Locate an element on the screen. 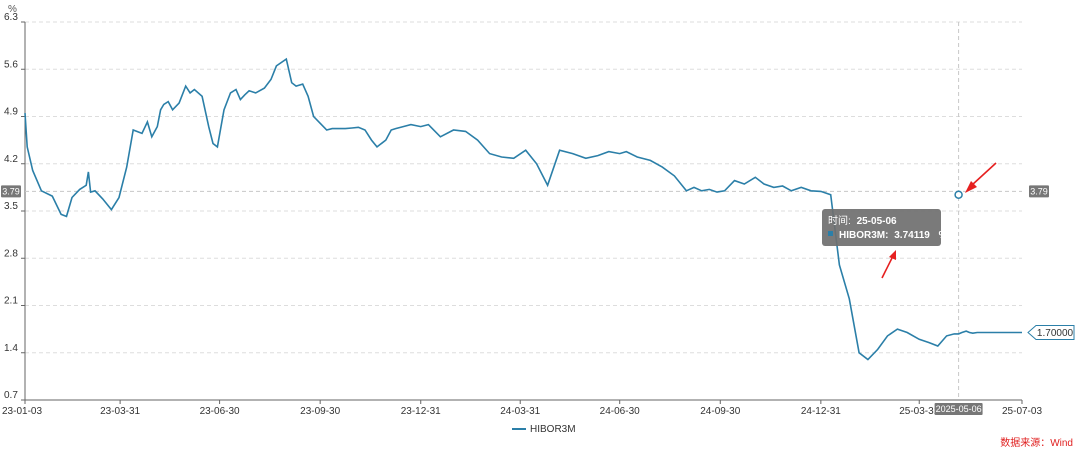 This screenshot has height=453, width=1080. x-tick-label: 23-09-30 is located at coordinates (320, 411).